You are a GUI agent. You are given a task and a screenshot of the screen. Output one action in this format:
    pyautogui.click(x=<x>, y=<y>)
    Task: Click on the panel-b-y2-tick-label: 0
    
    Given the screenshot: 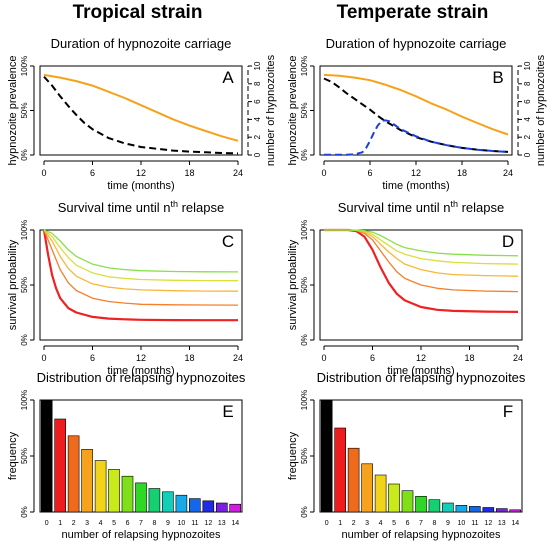 What is the action you would take?
    pyautogui.click(x=527, y=154)
    